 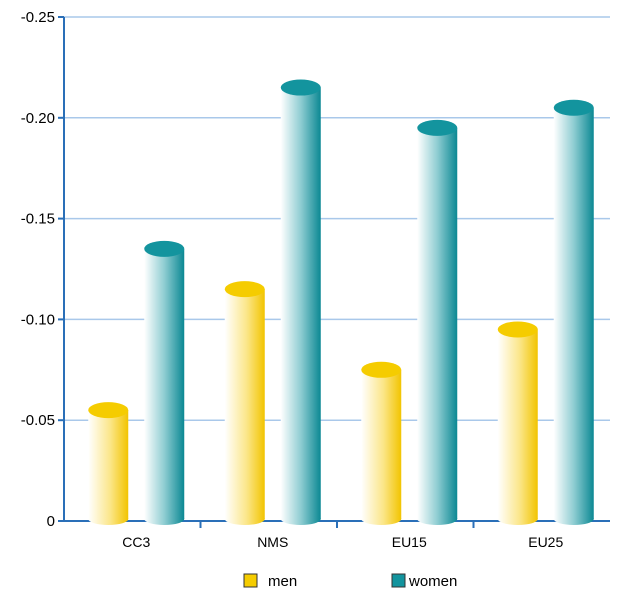 What do you see at coordinates (398, 580) in the screenshot?
I see `legend-swatch-women` at bounding box center [398, 580].